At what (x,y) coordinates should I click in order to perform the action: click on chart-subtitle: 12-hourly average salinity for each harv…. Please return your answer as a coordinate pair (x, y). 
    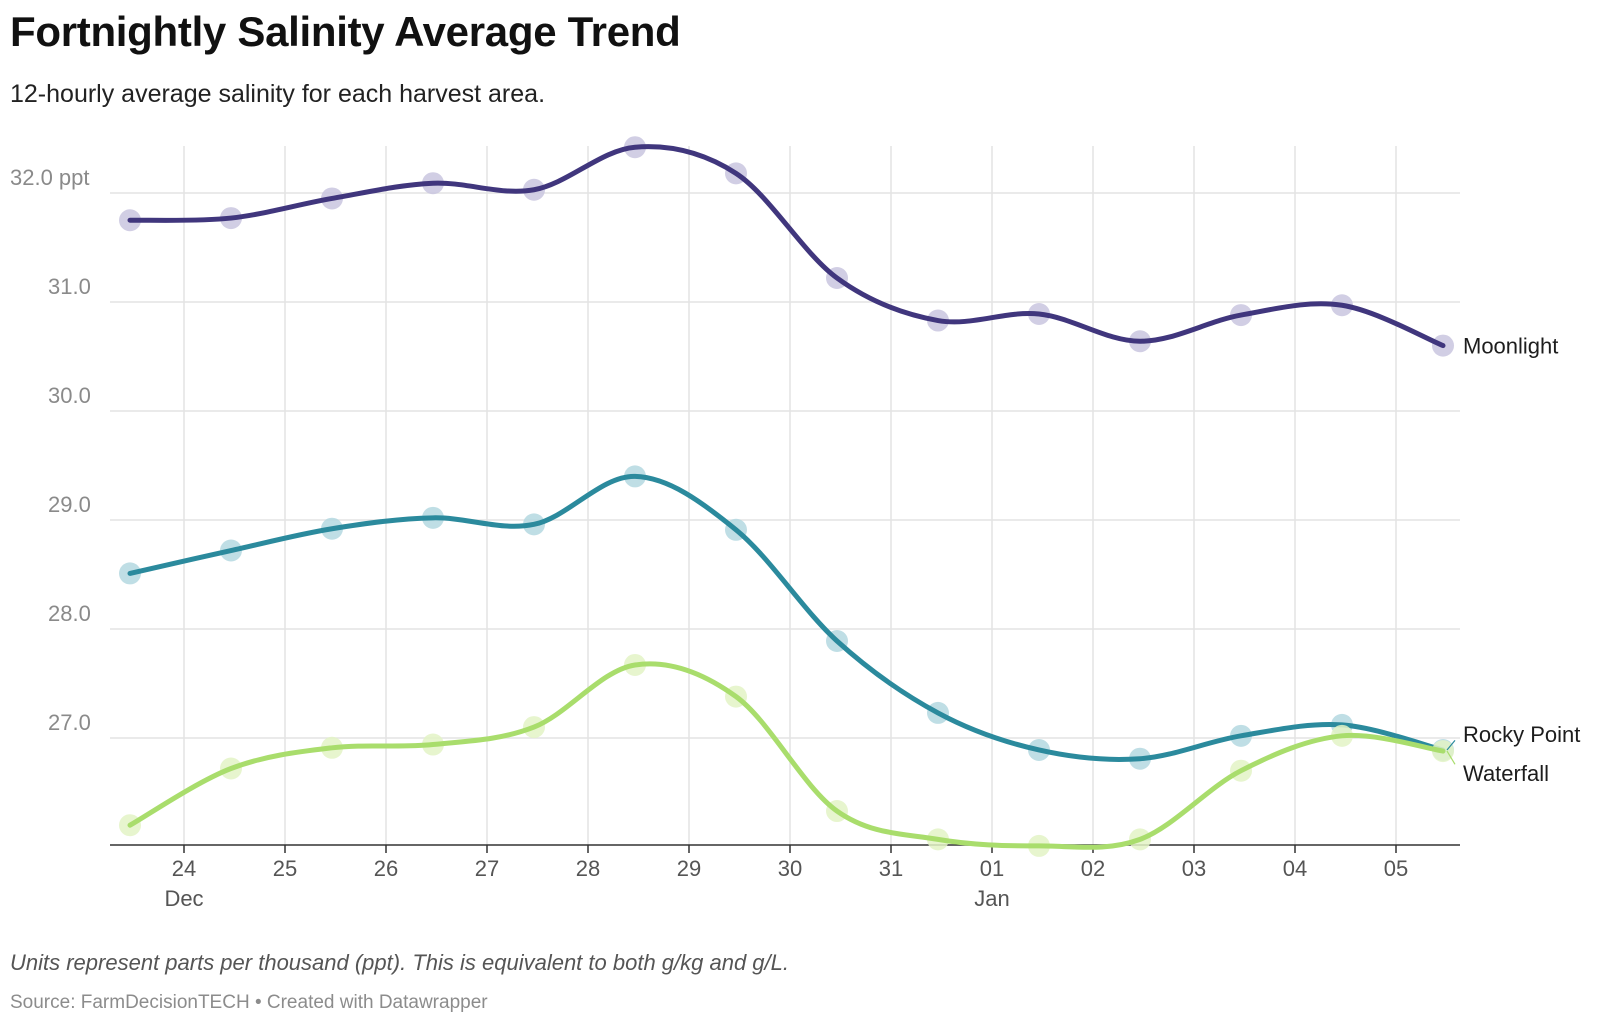
    Looking at the image, I should click on (278, 94).